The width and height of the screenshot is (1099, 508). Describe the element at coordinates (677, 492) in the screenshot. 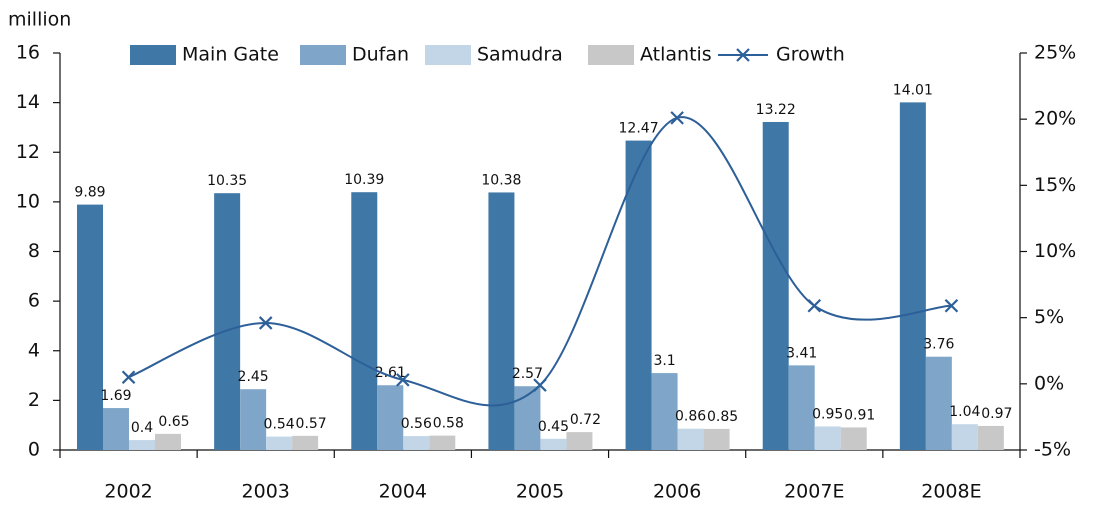

I see `x-tick-label: 2006` at that location.